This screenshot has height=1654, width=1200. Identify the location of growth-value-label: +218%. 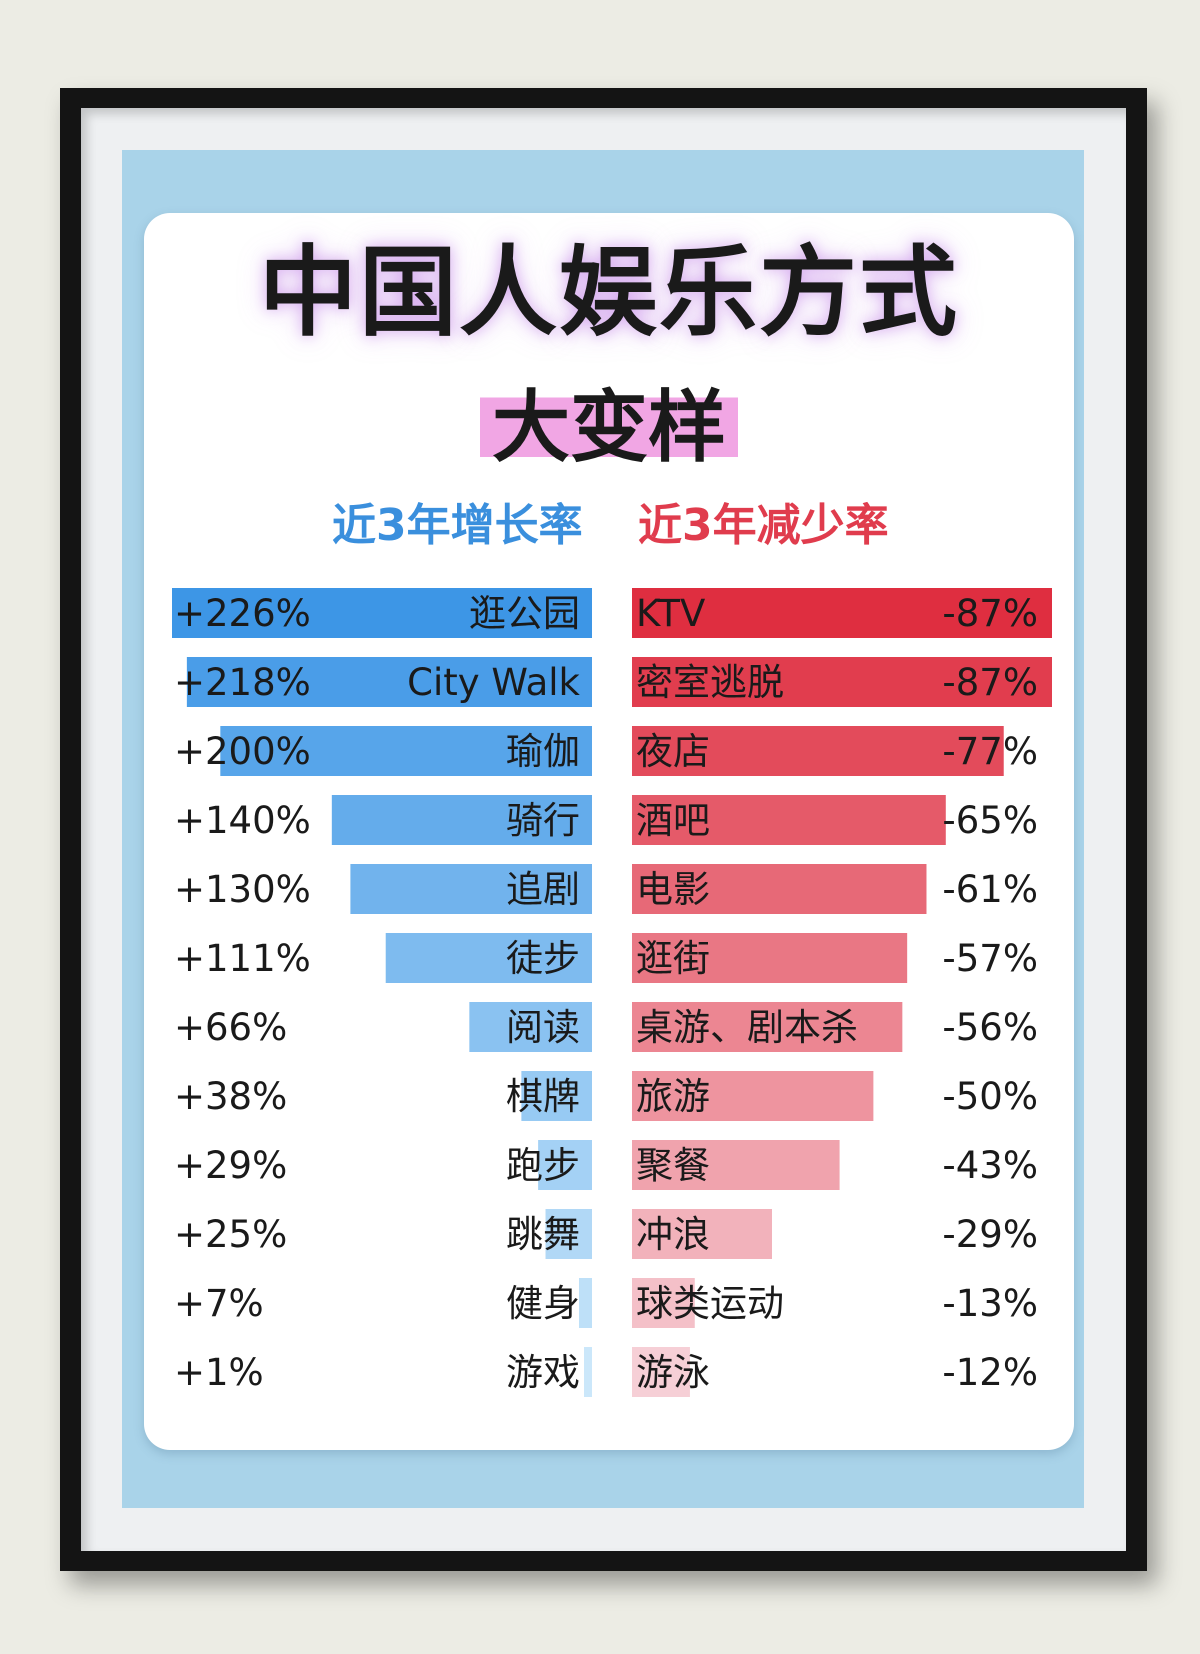
(242, 682).